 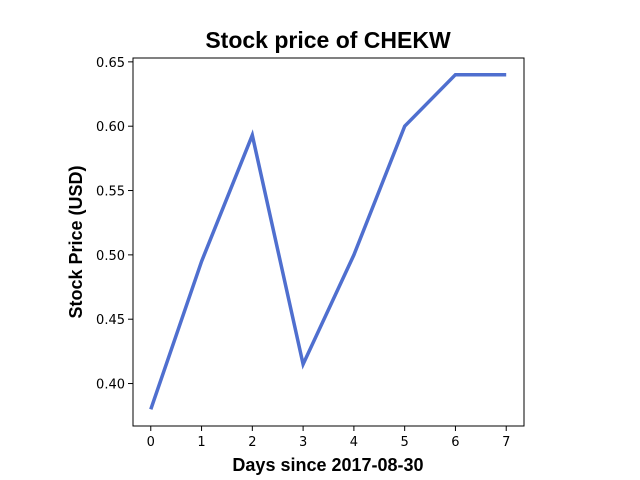 What do you see at coordinates (405, 442) in the screenshot?
I see `x-tick-label: 5` at bounding box center [405, 442].